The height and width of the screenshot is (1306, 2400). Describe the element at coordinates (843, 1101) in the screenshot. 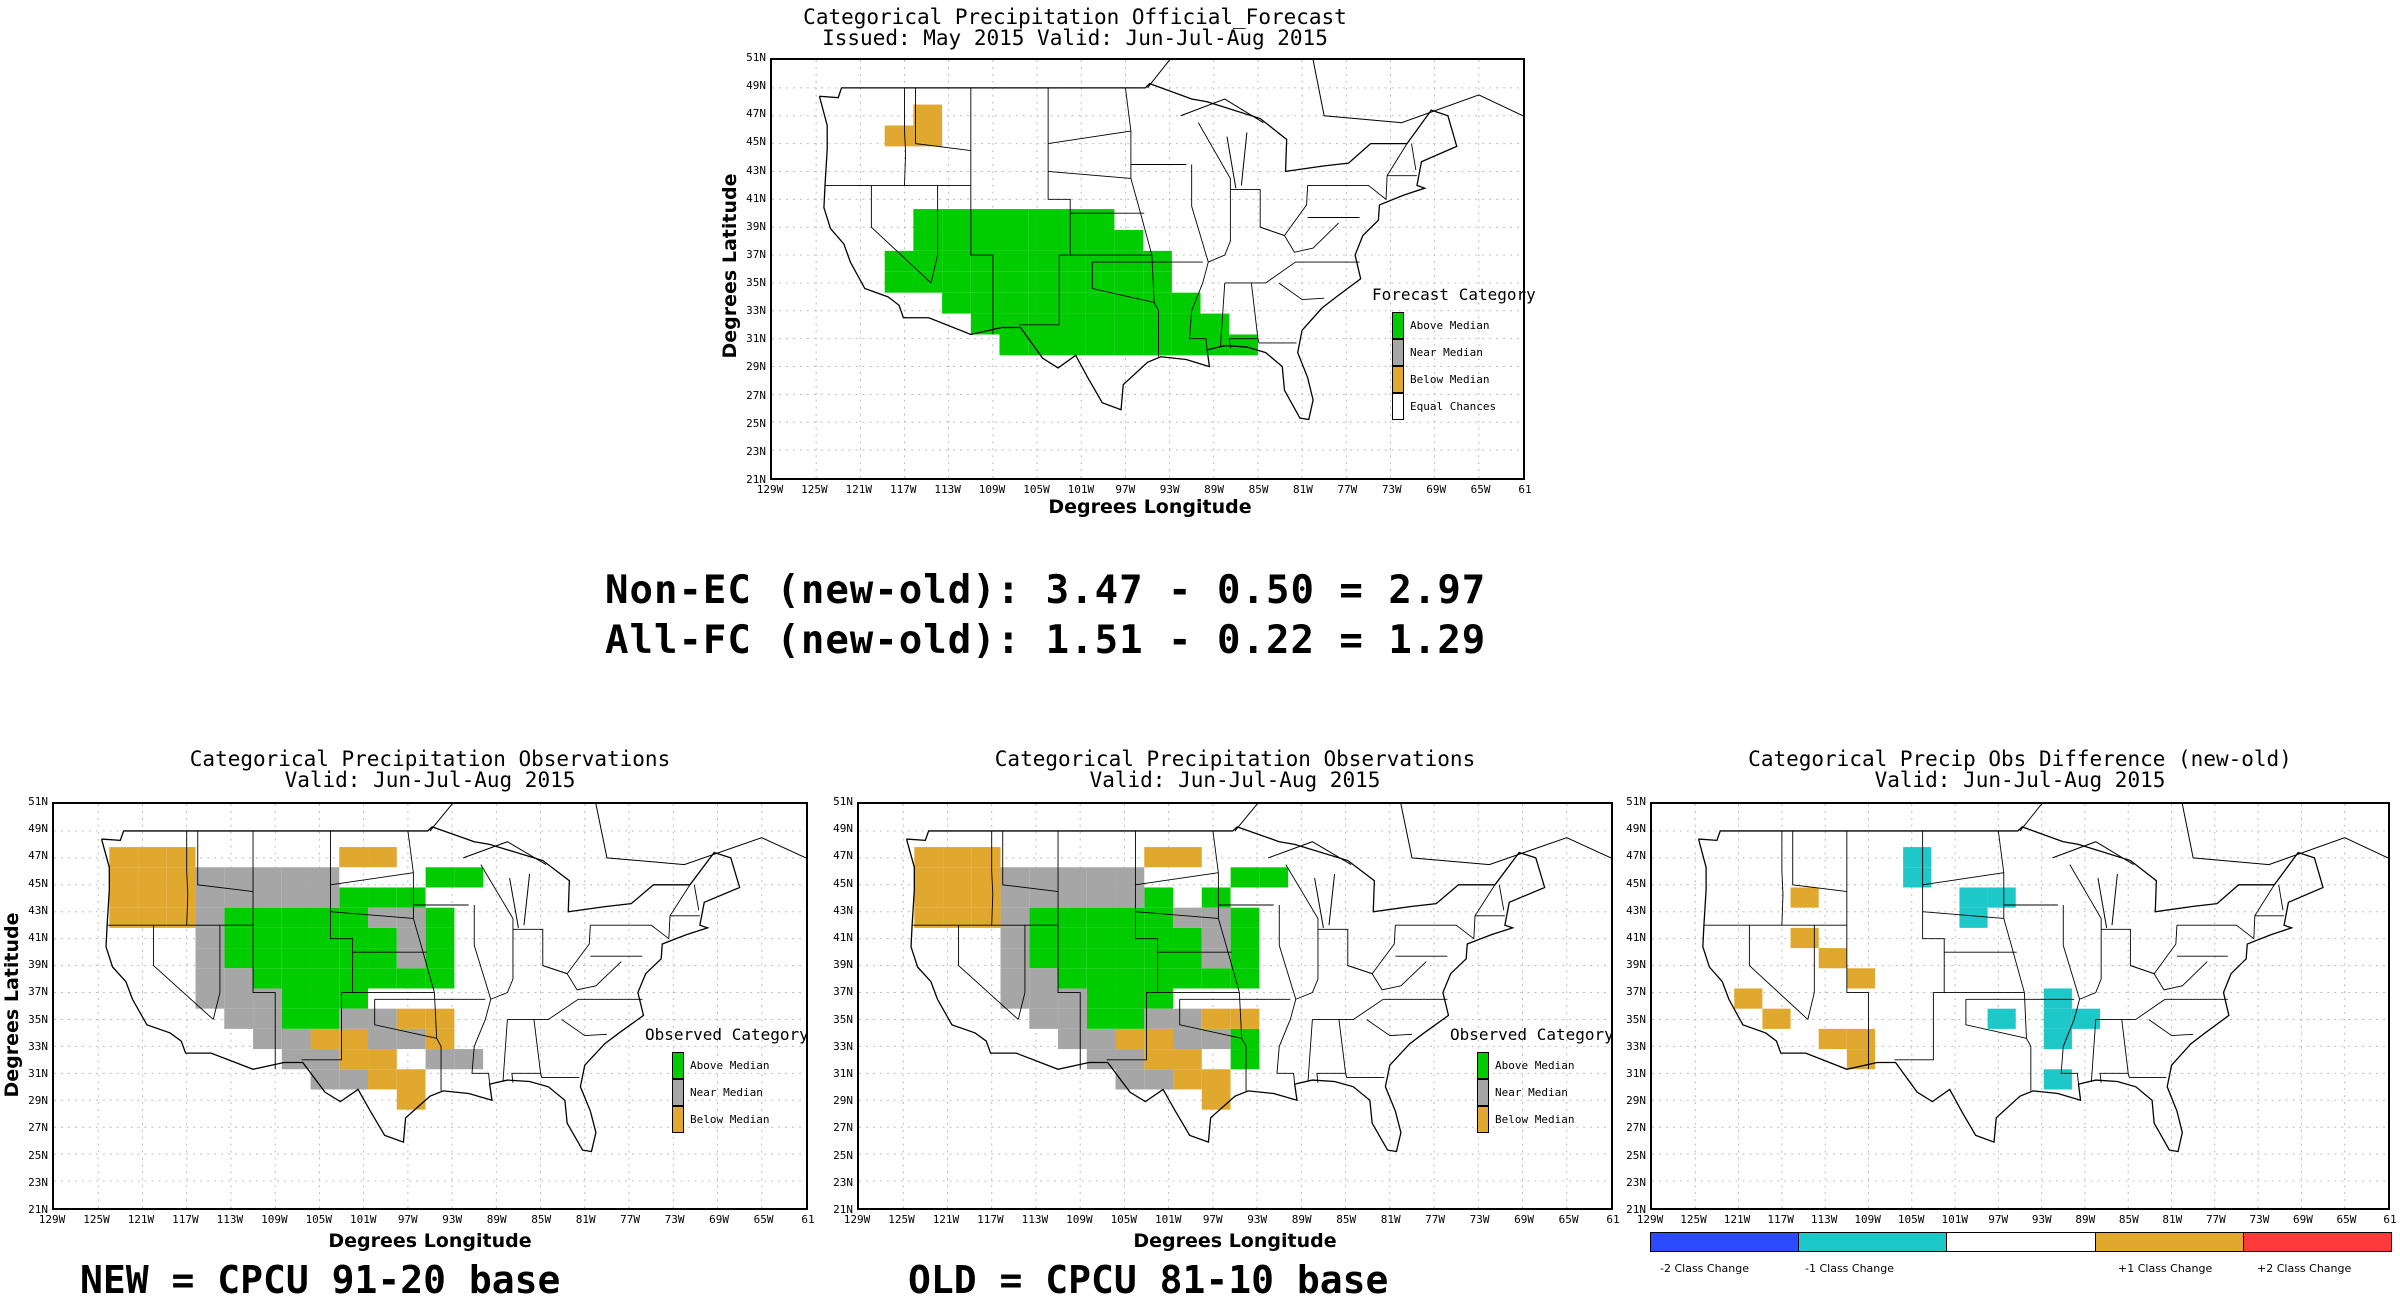

I see `lat-tick: 29N` at that location.